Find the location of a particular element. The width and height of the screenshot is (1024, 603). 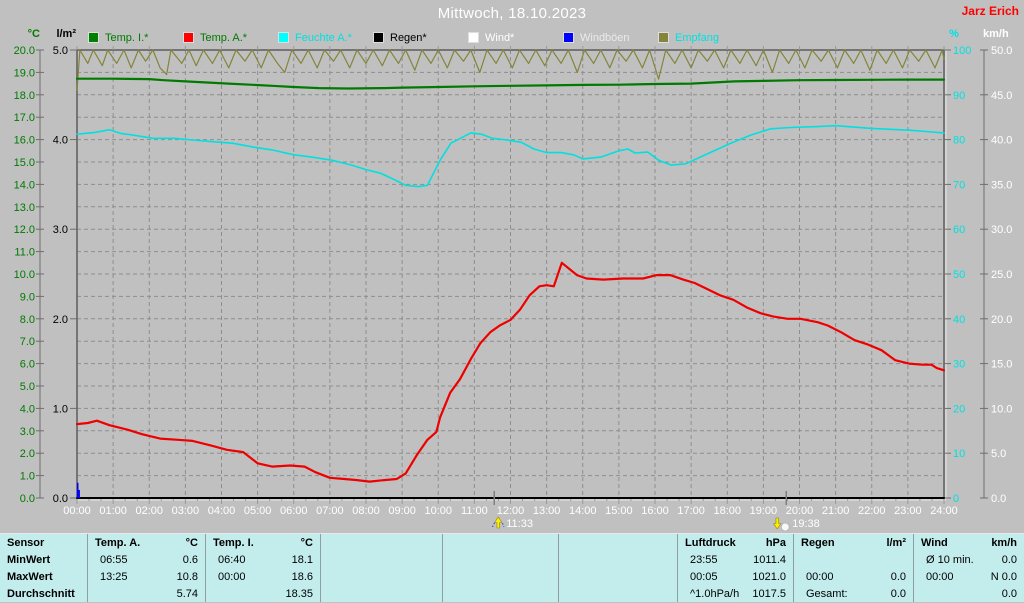

axis-tick-label: 19.0 is located at coordinates (24, 73).